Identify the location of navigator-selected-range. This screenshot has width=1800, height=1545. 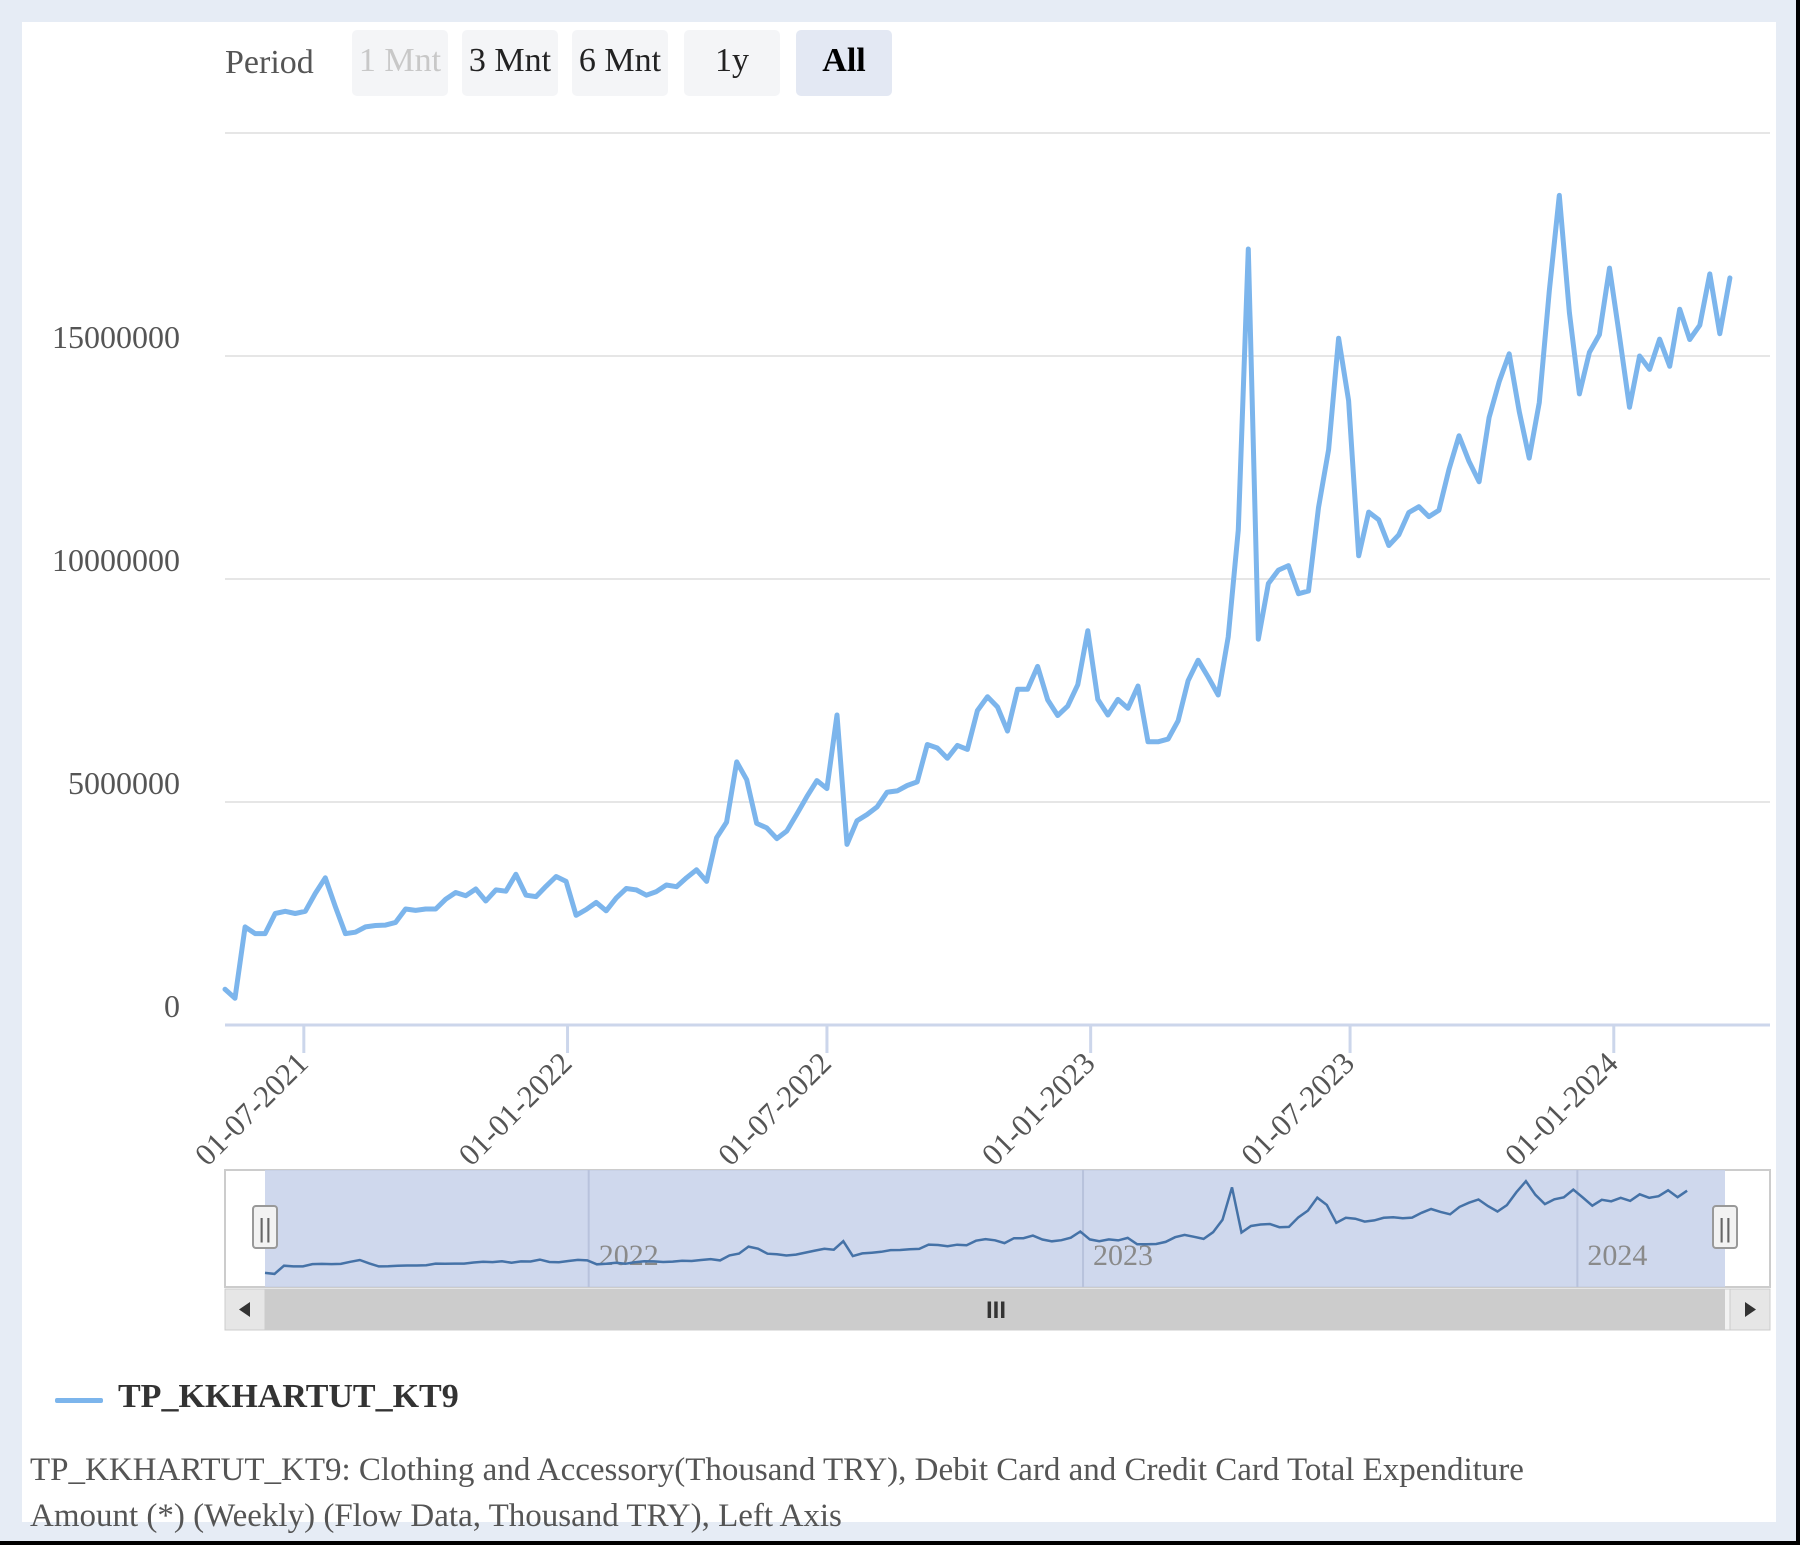
(995, 1228).